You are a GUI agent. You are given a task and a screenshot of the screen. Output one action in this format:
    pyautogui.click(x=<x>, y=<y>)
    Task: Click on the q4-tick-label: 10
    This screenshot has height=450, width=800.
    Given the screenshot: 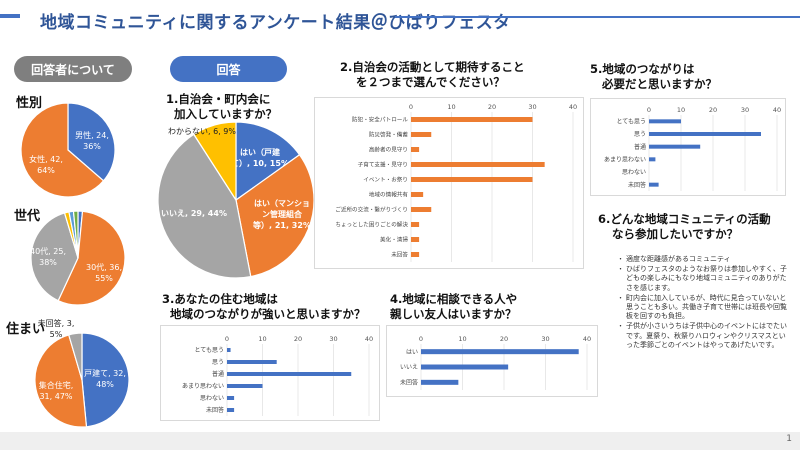 What is the action you would take?
    pyautogui.click(x=462, y=339)
    